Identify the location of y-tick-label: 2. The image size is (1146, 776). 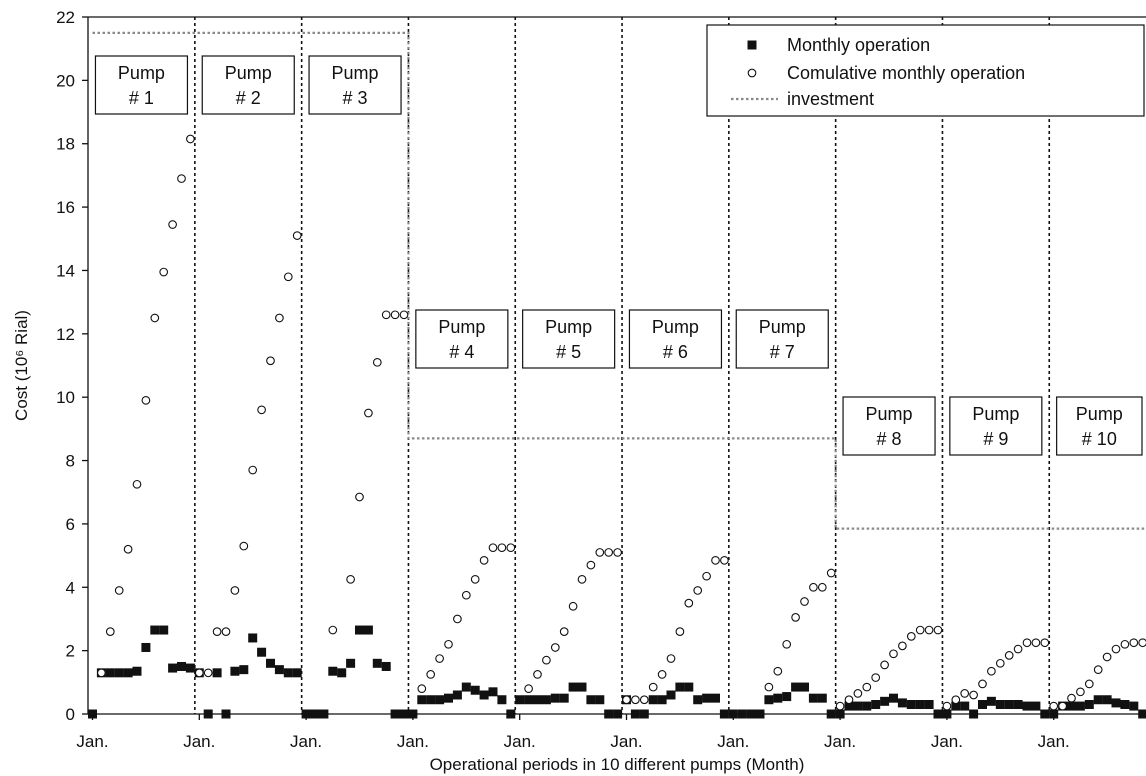
(70, 651).